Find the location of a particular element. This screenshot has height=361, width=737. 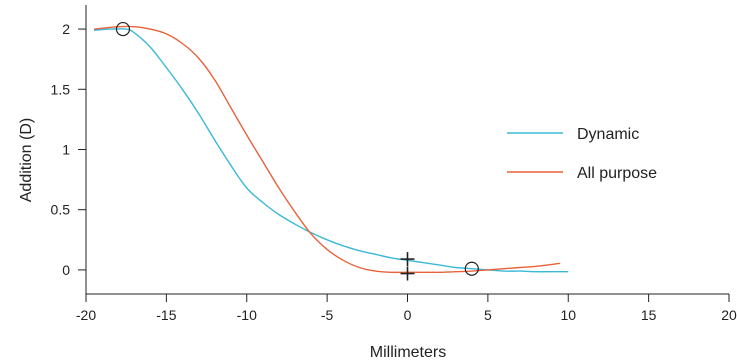

legend-label-all-purpose: All purpose is located at coordinates (617, 173).